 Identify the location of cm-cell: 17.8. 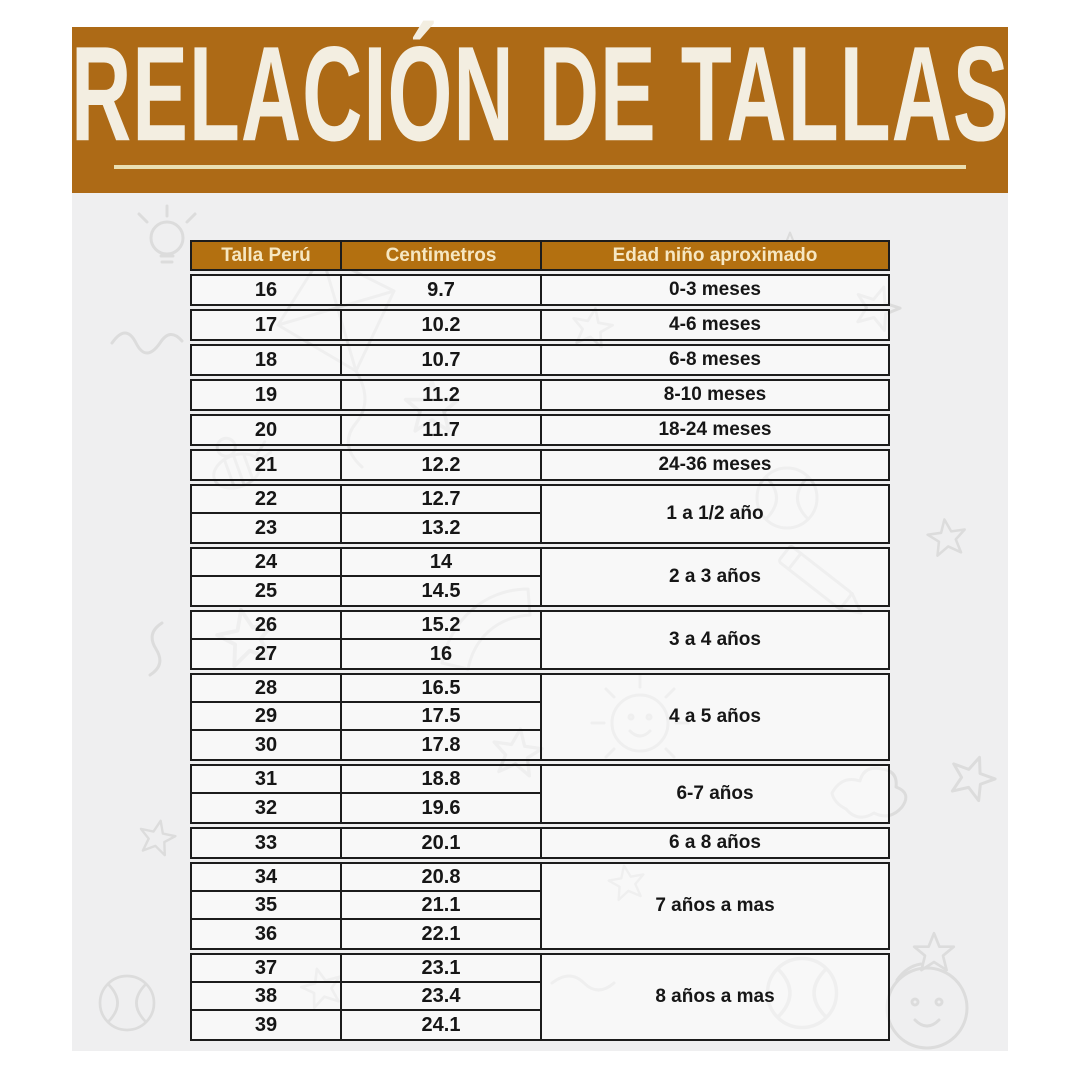
(441, 744).